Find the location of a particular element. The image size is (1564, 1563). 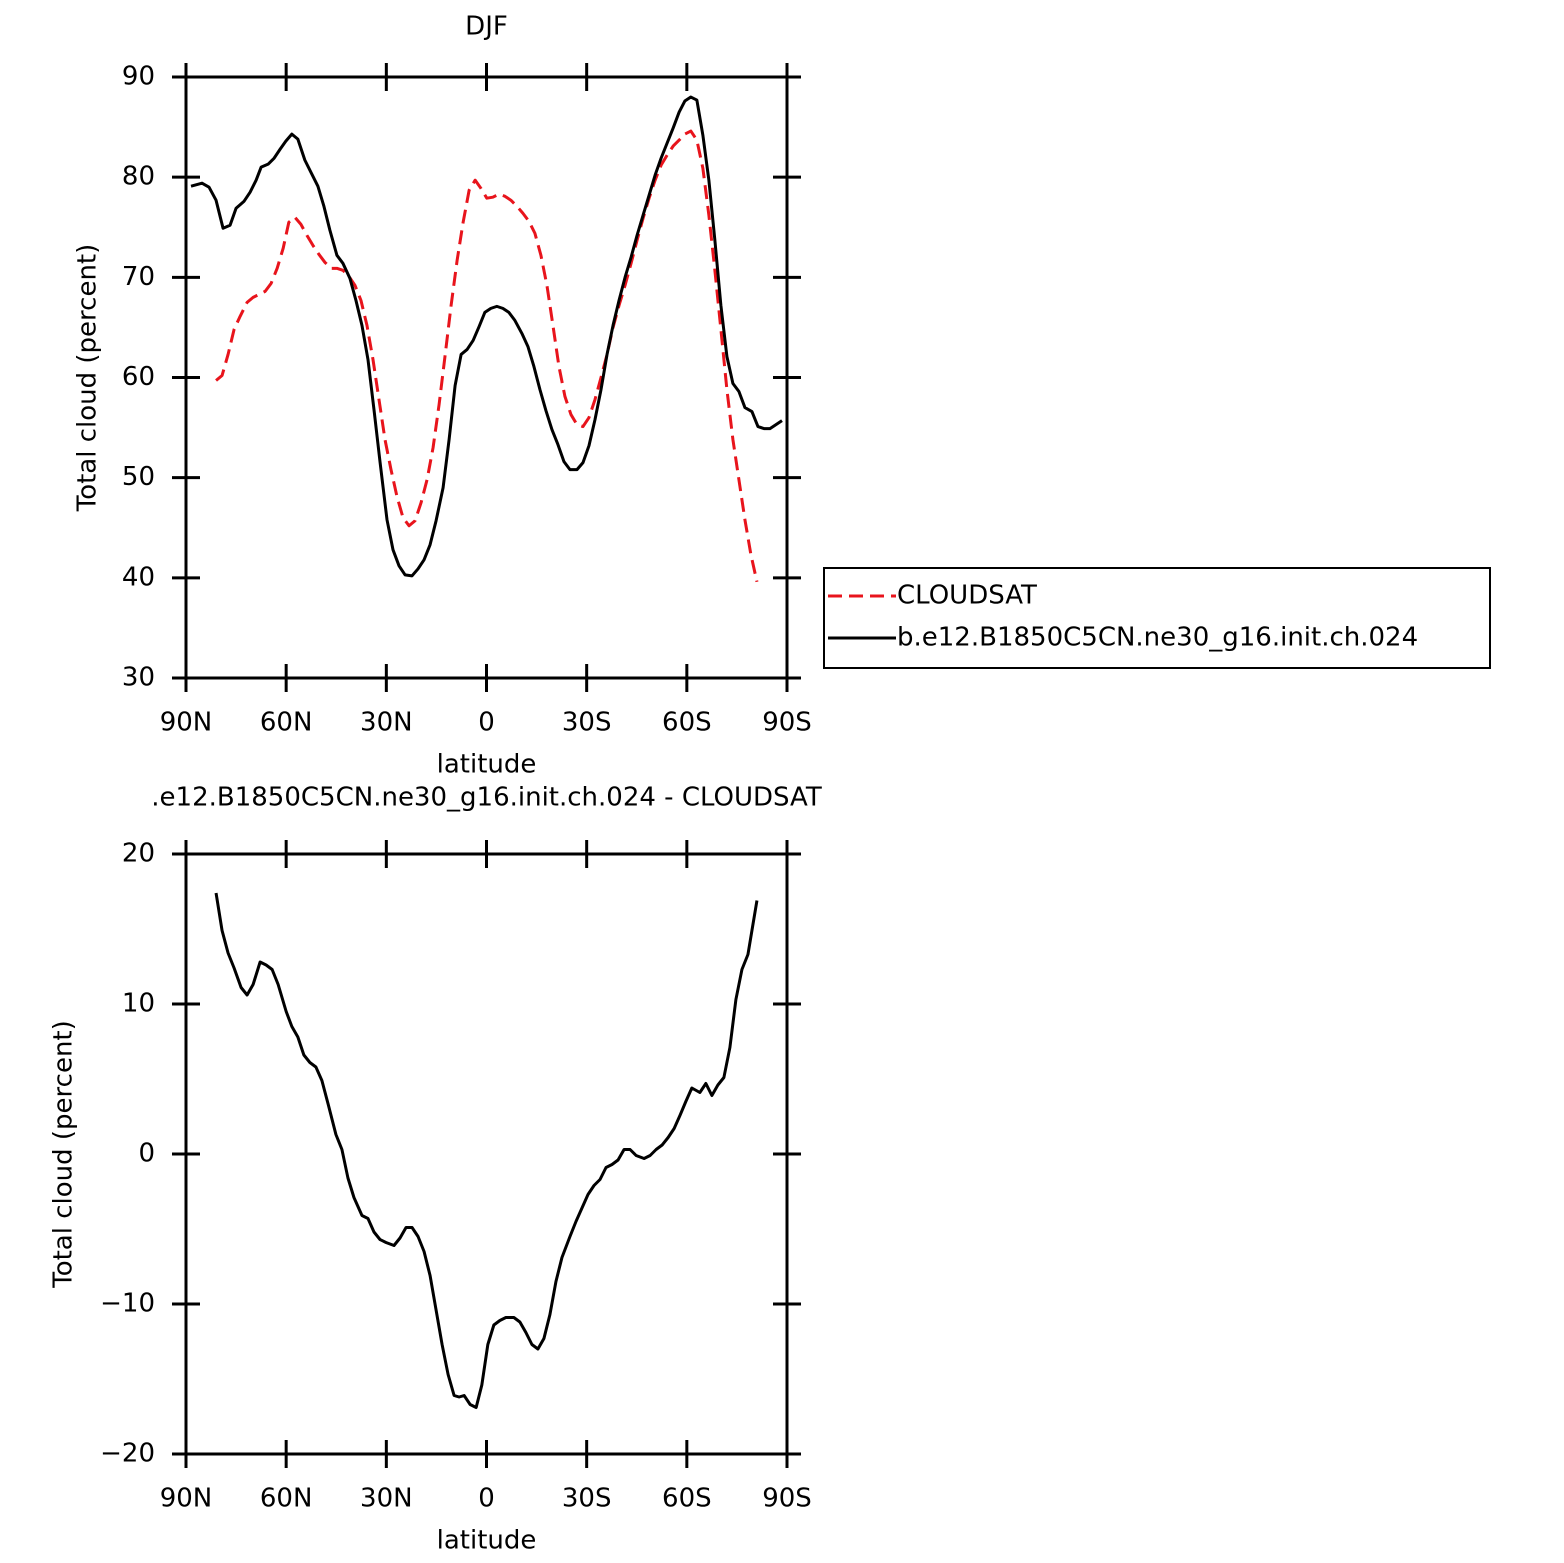

y-tick-label: −20 is located at coordinates (127, 1454).